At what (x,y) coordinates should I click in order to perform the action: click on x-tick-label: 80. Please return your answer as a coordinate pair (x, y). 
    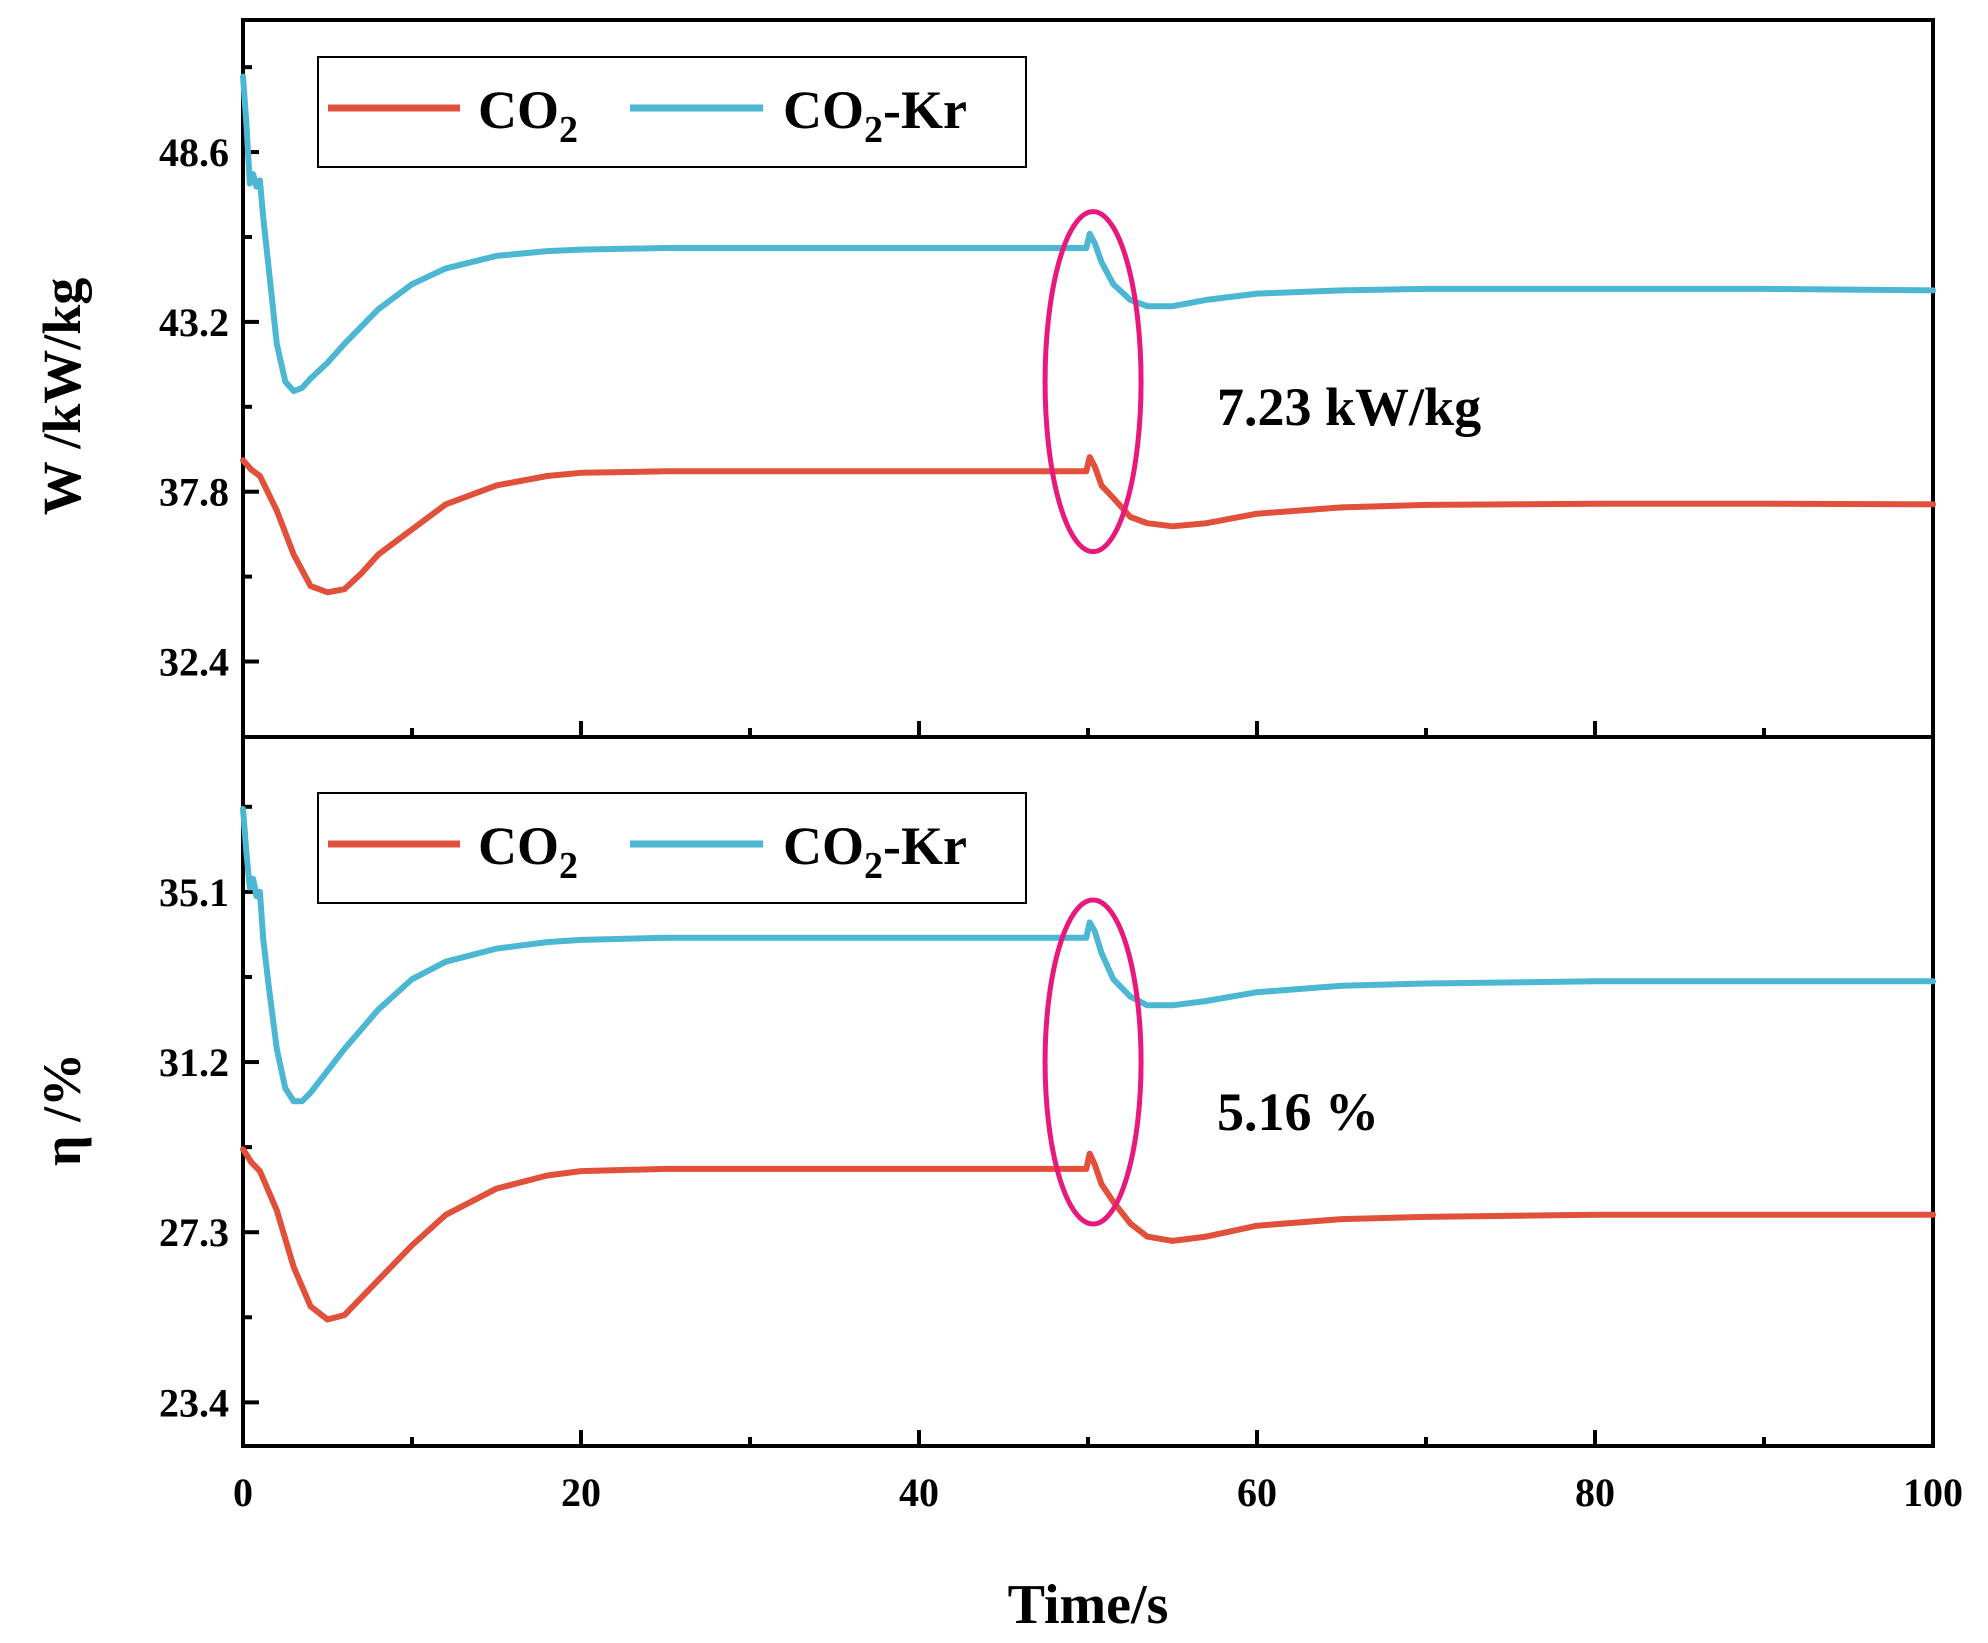
    Looking at the image, I should click on (1595, 1492).